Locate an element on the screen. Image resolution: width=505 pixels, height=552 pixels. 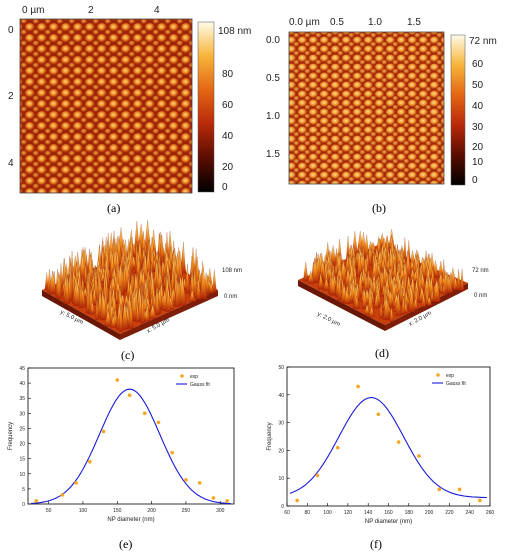
y-tick-label: 50 is located at coordinates (281, 368).